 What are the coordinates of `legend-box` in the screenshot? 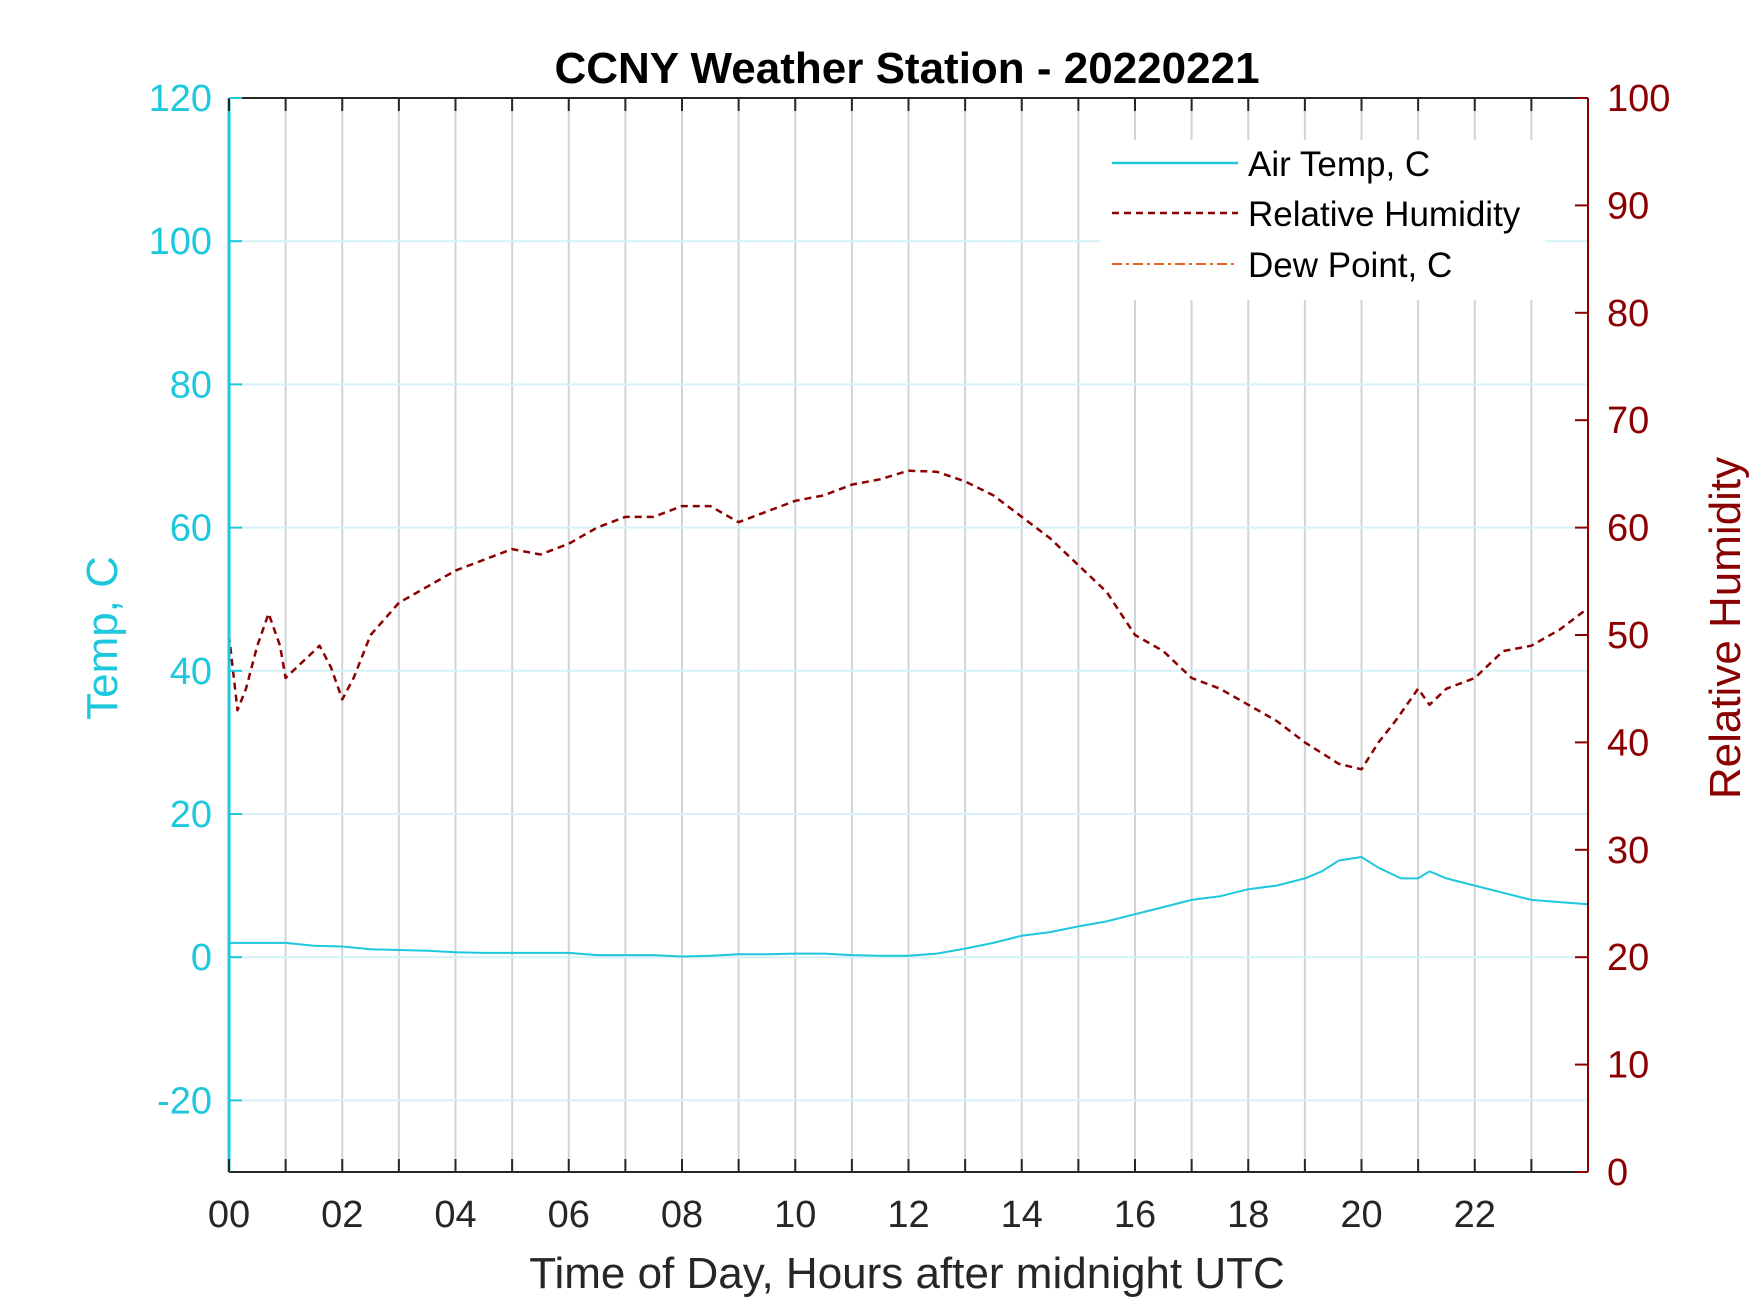 It's located at (1322, 220).